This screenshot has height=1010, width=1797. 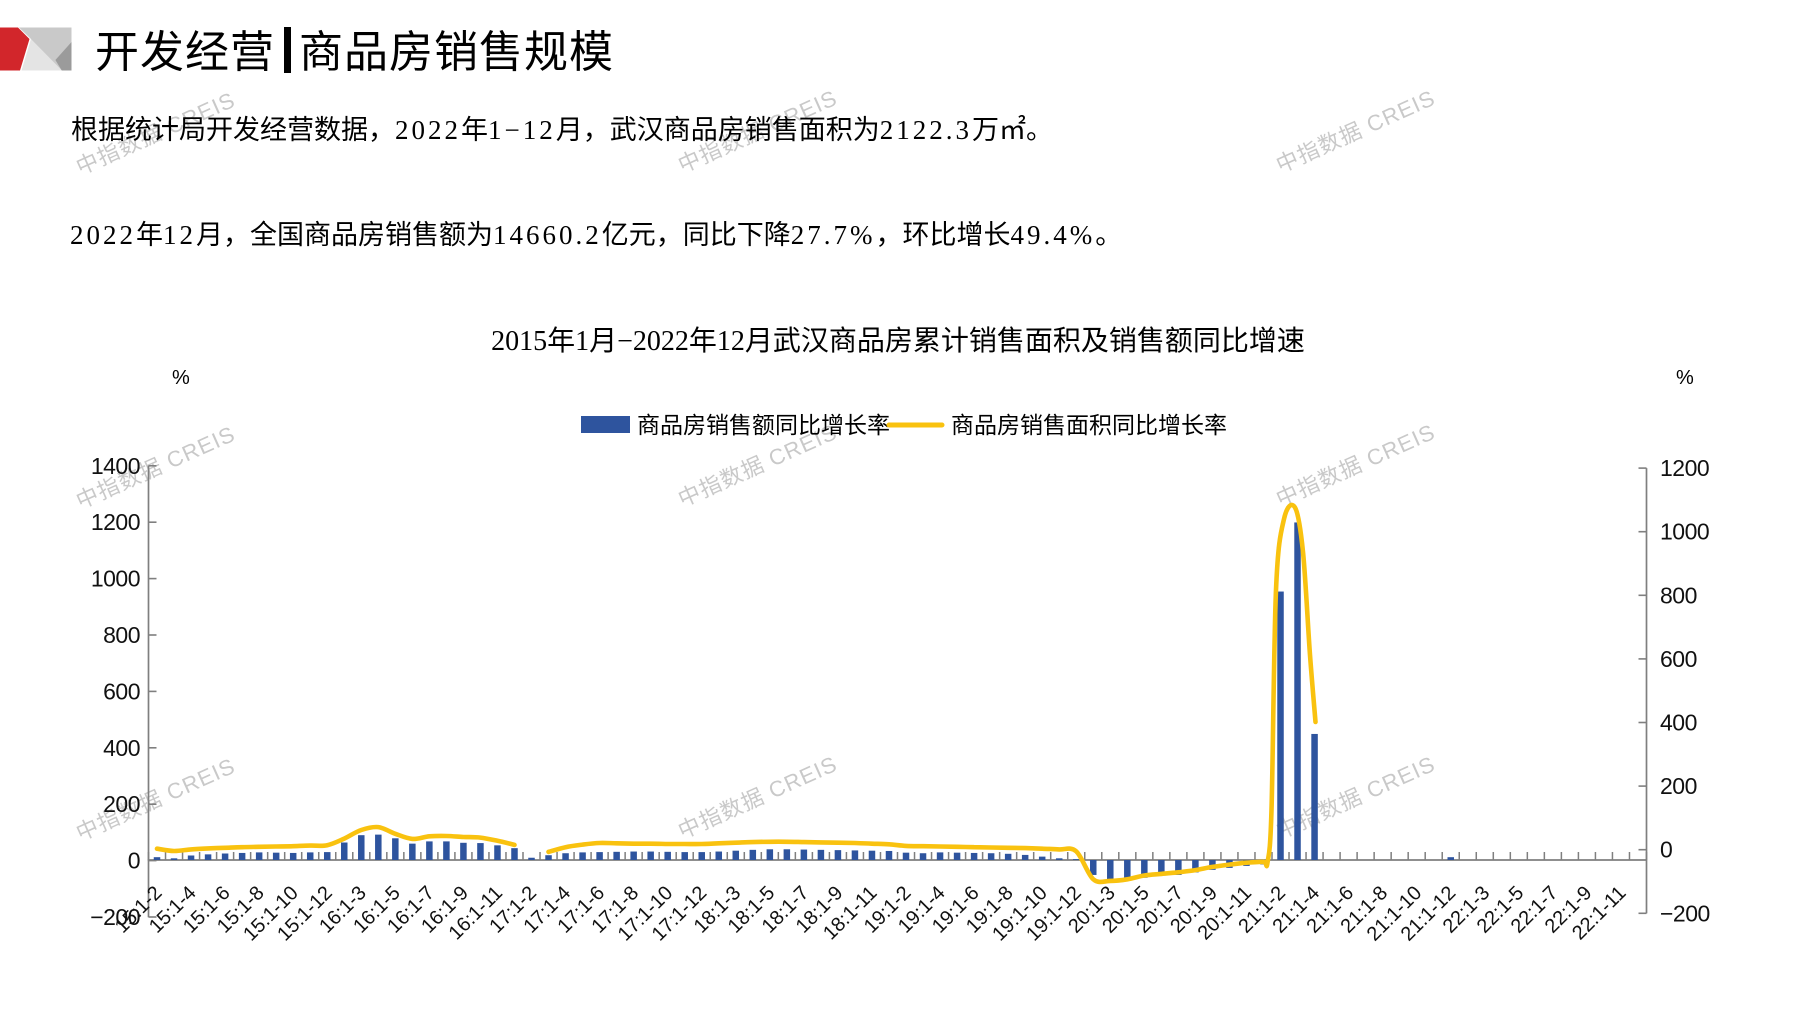 I want to click on svg-text: 商品房销售额同比增长率, so click(x=763, y=425).